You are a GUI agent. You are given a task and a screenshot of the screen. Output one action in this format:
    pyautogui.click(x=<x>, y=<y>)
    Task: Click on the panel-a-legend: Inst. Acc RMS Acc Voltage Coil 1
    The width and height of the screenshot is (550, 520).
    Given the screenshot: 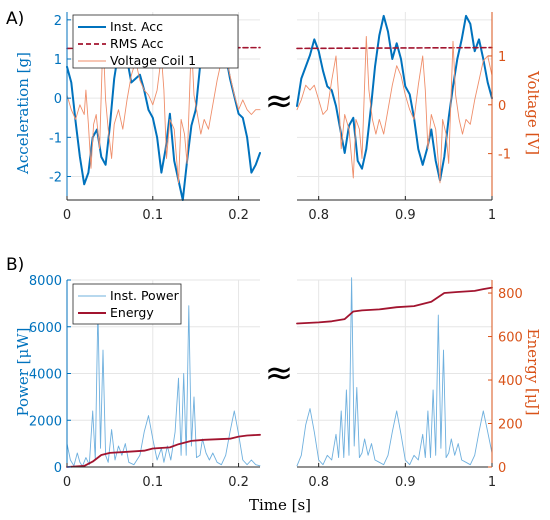 What is the action you would take?
    pyautogui.click(x=155, y=41)
    